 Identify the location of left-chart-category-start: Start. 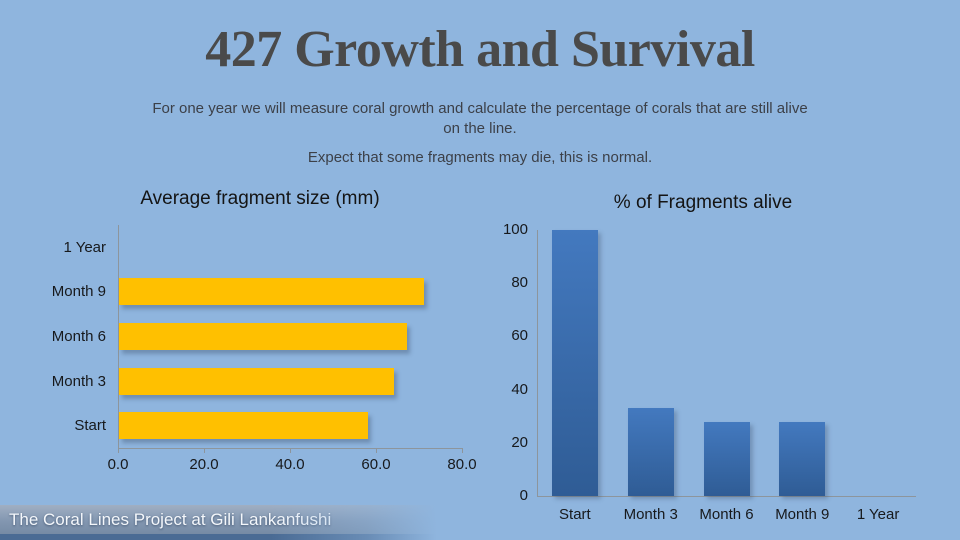
(90, 426).